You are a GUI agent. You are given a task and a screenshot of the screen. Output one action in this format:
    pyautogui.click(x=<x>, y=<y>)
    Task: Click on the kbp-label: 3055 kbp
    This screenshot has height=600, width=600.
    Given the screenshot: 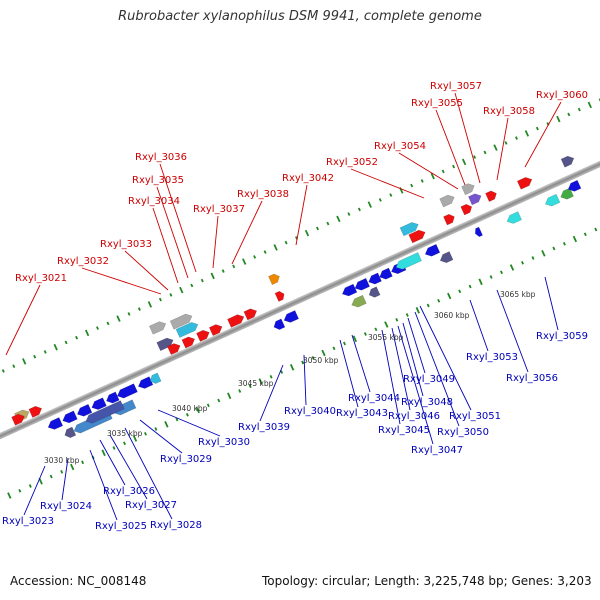 What is the action you would take?
    pyautogui.click(x=386, y=337)
    